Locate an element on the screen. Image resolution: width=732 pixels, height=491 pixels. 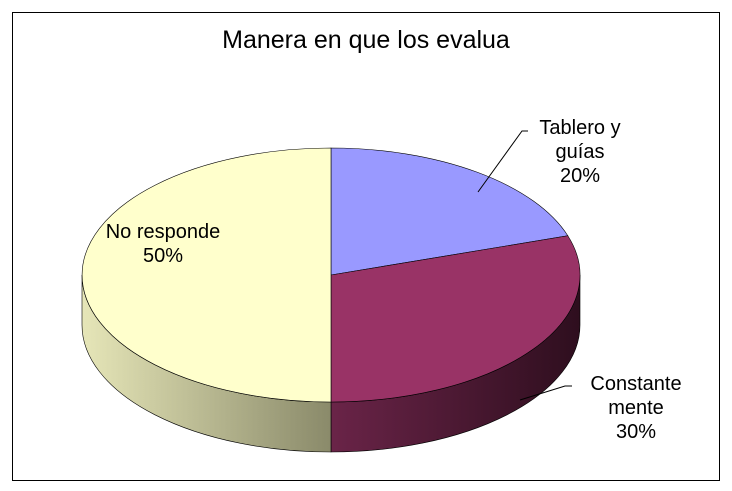
data-label: Tablero y guías 20% is located at coordinates (580, 152).